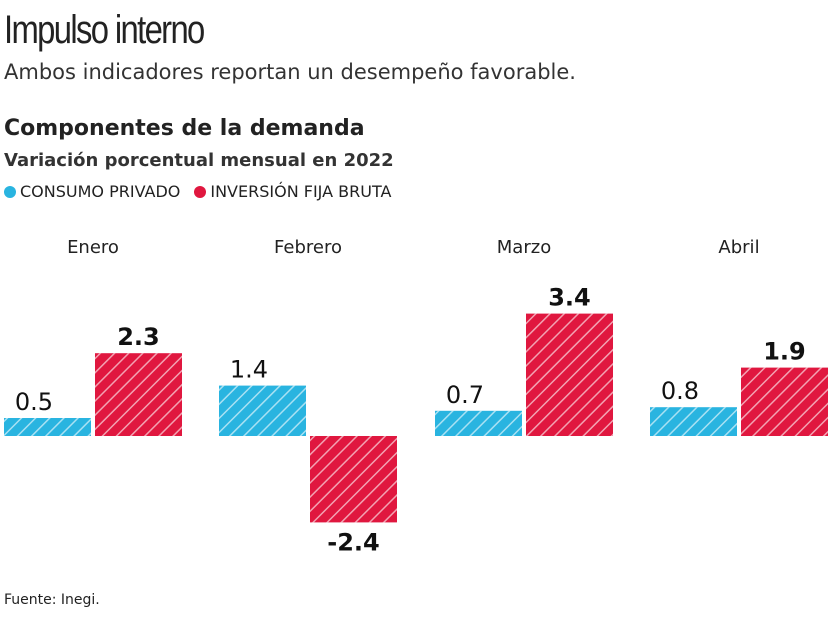 Image resolution: width=831 pixels, height=620 pixels. Describe the element at coordinates (184, 128) in the screenshot. I see `chart-title: Componentes de la demanda` at that location.